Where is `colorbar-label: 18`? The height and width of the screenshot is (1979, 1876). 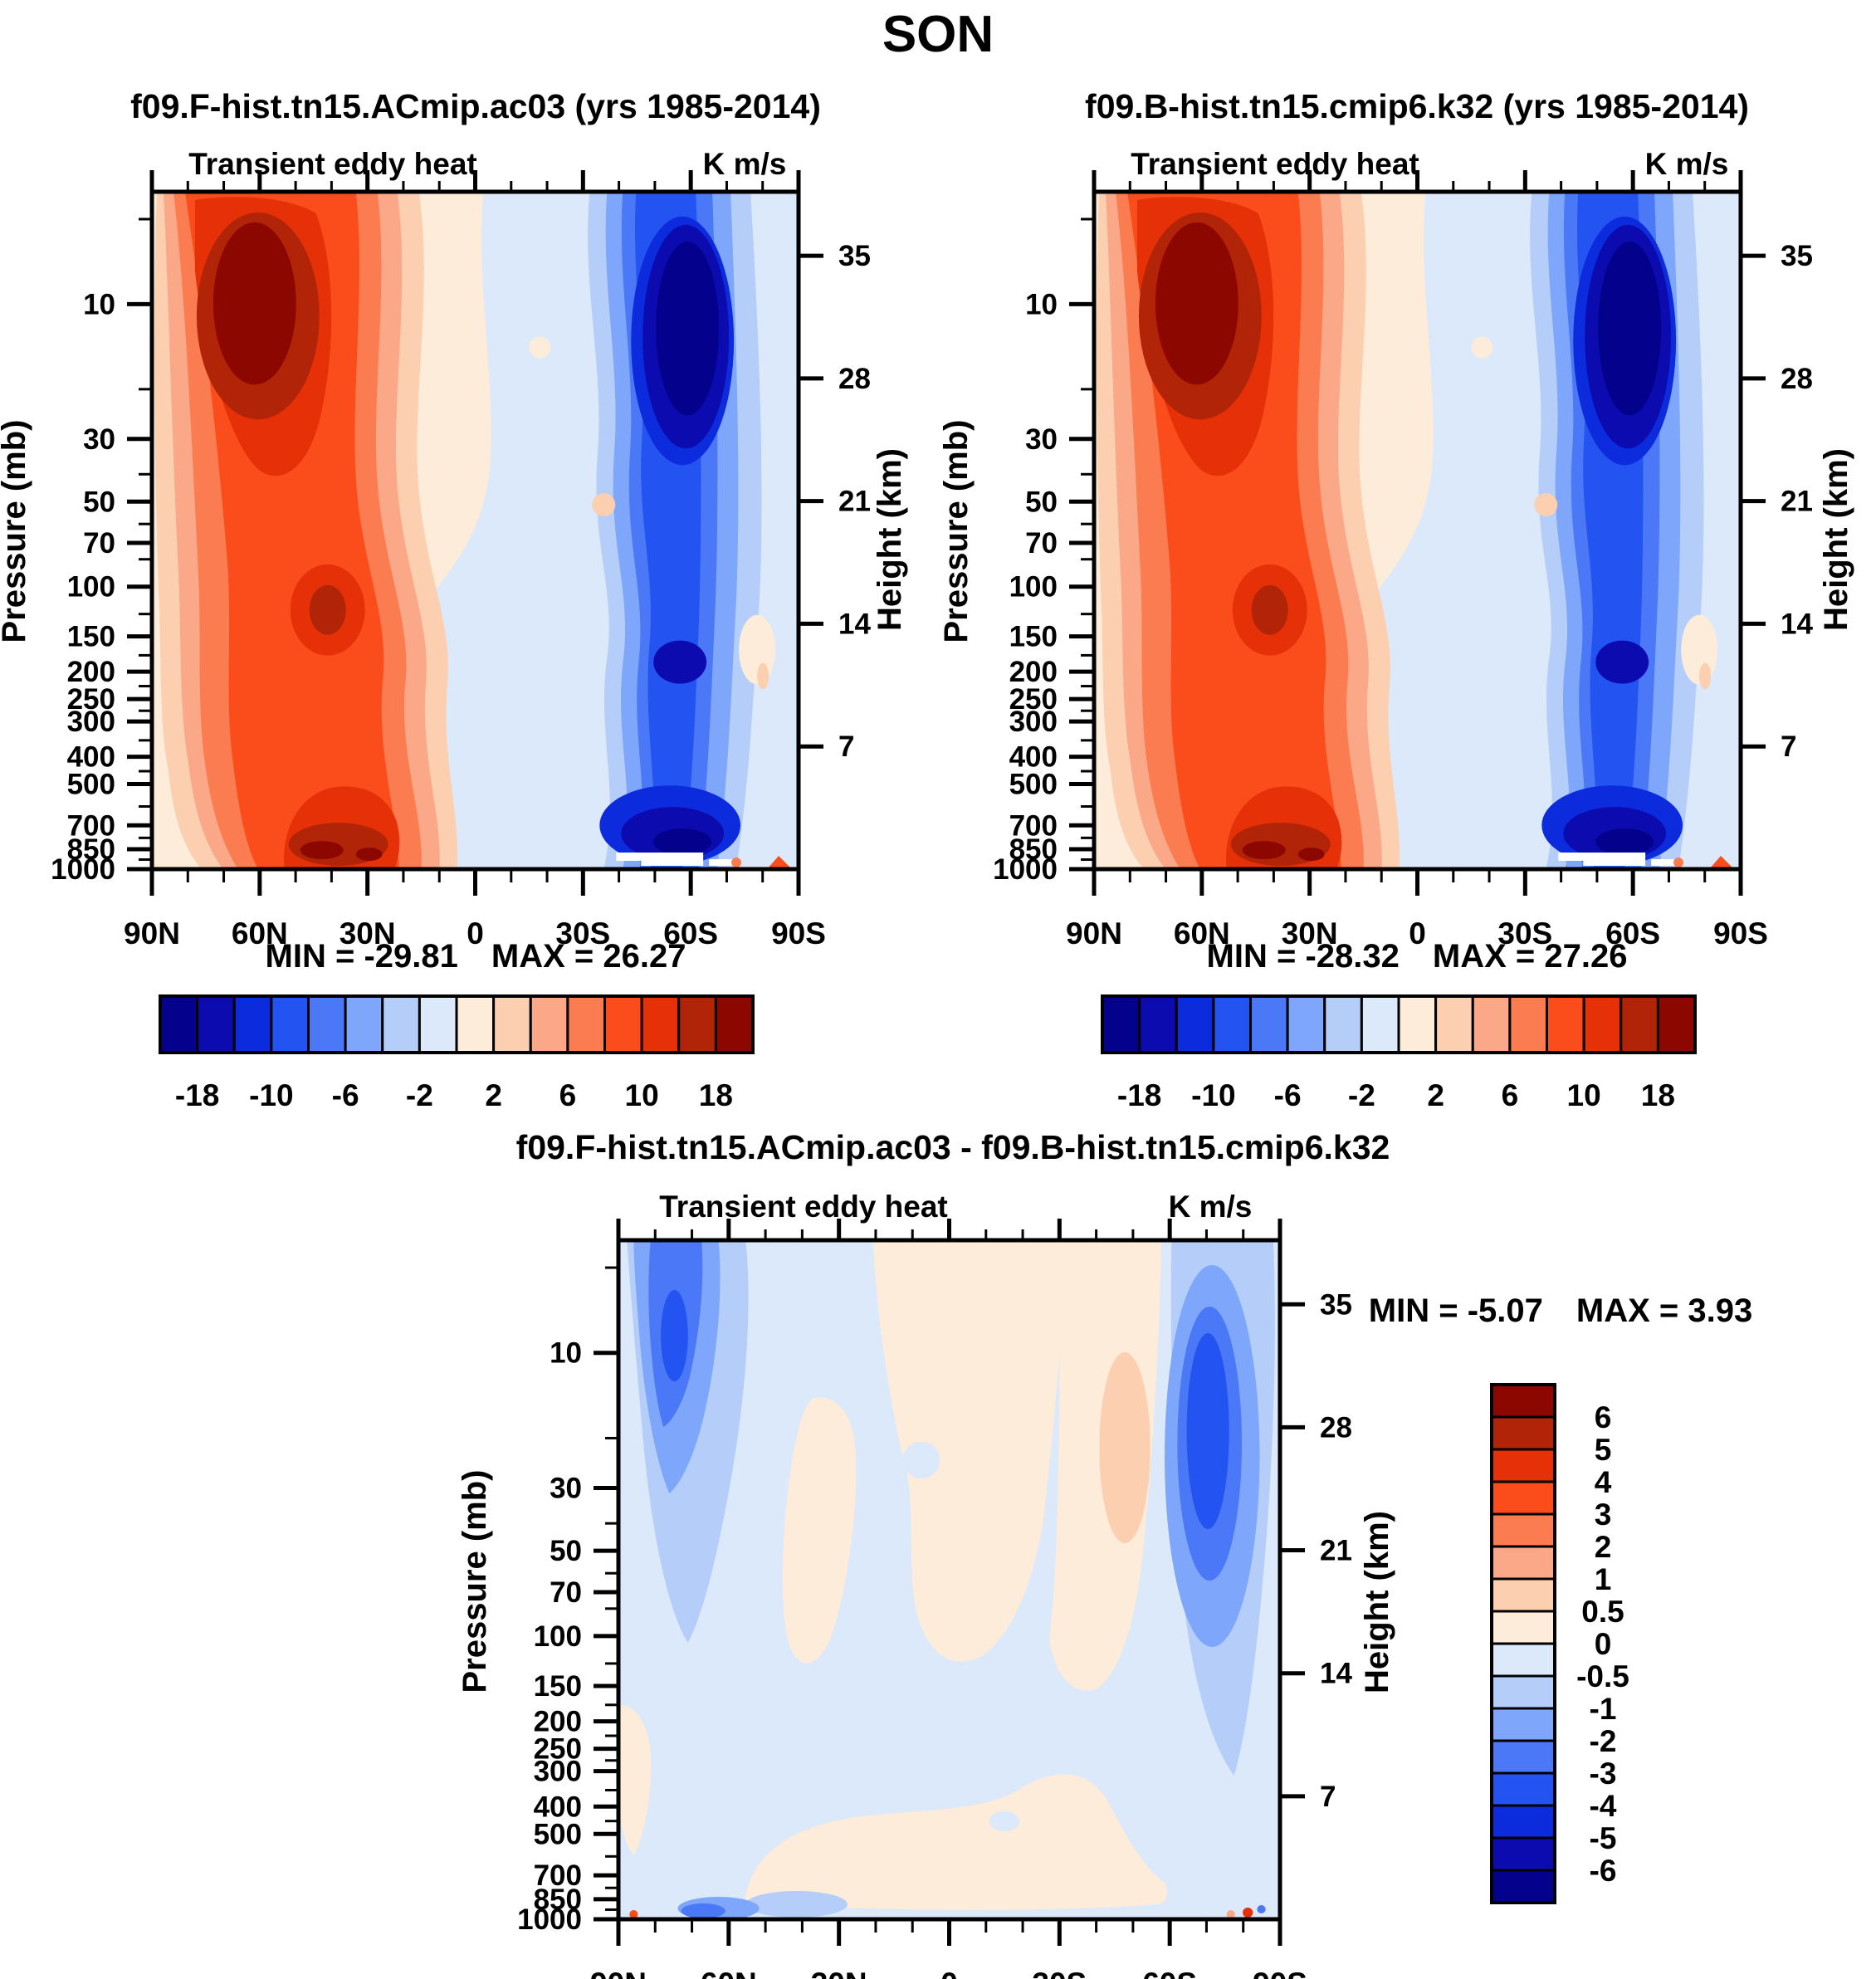
colorbar-label: 18 is located at coordinates (716, 1095).